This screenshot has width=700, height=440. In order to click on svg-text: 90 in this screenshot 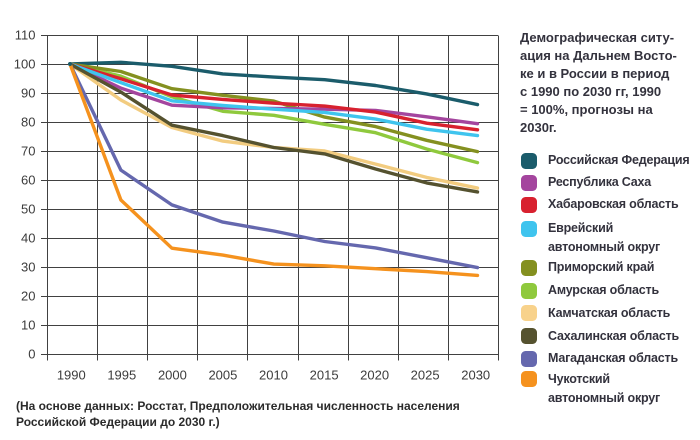, I will do `click(28, 93)`.